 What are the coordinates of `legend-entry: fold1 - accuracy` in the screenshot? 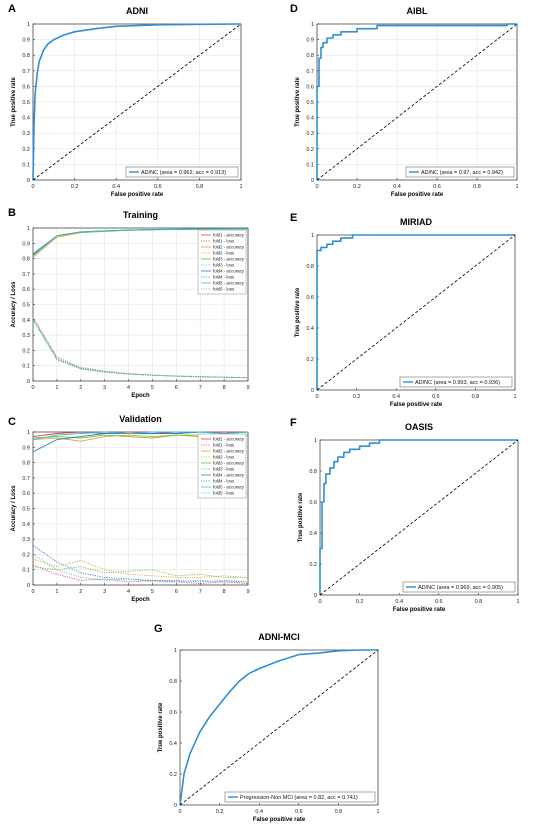 It's located at (229, 235).